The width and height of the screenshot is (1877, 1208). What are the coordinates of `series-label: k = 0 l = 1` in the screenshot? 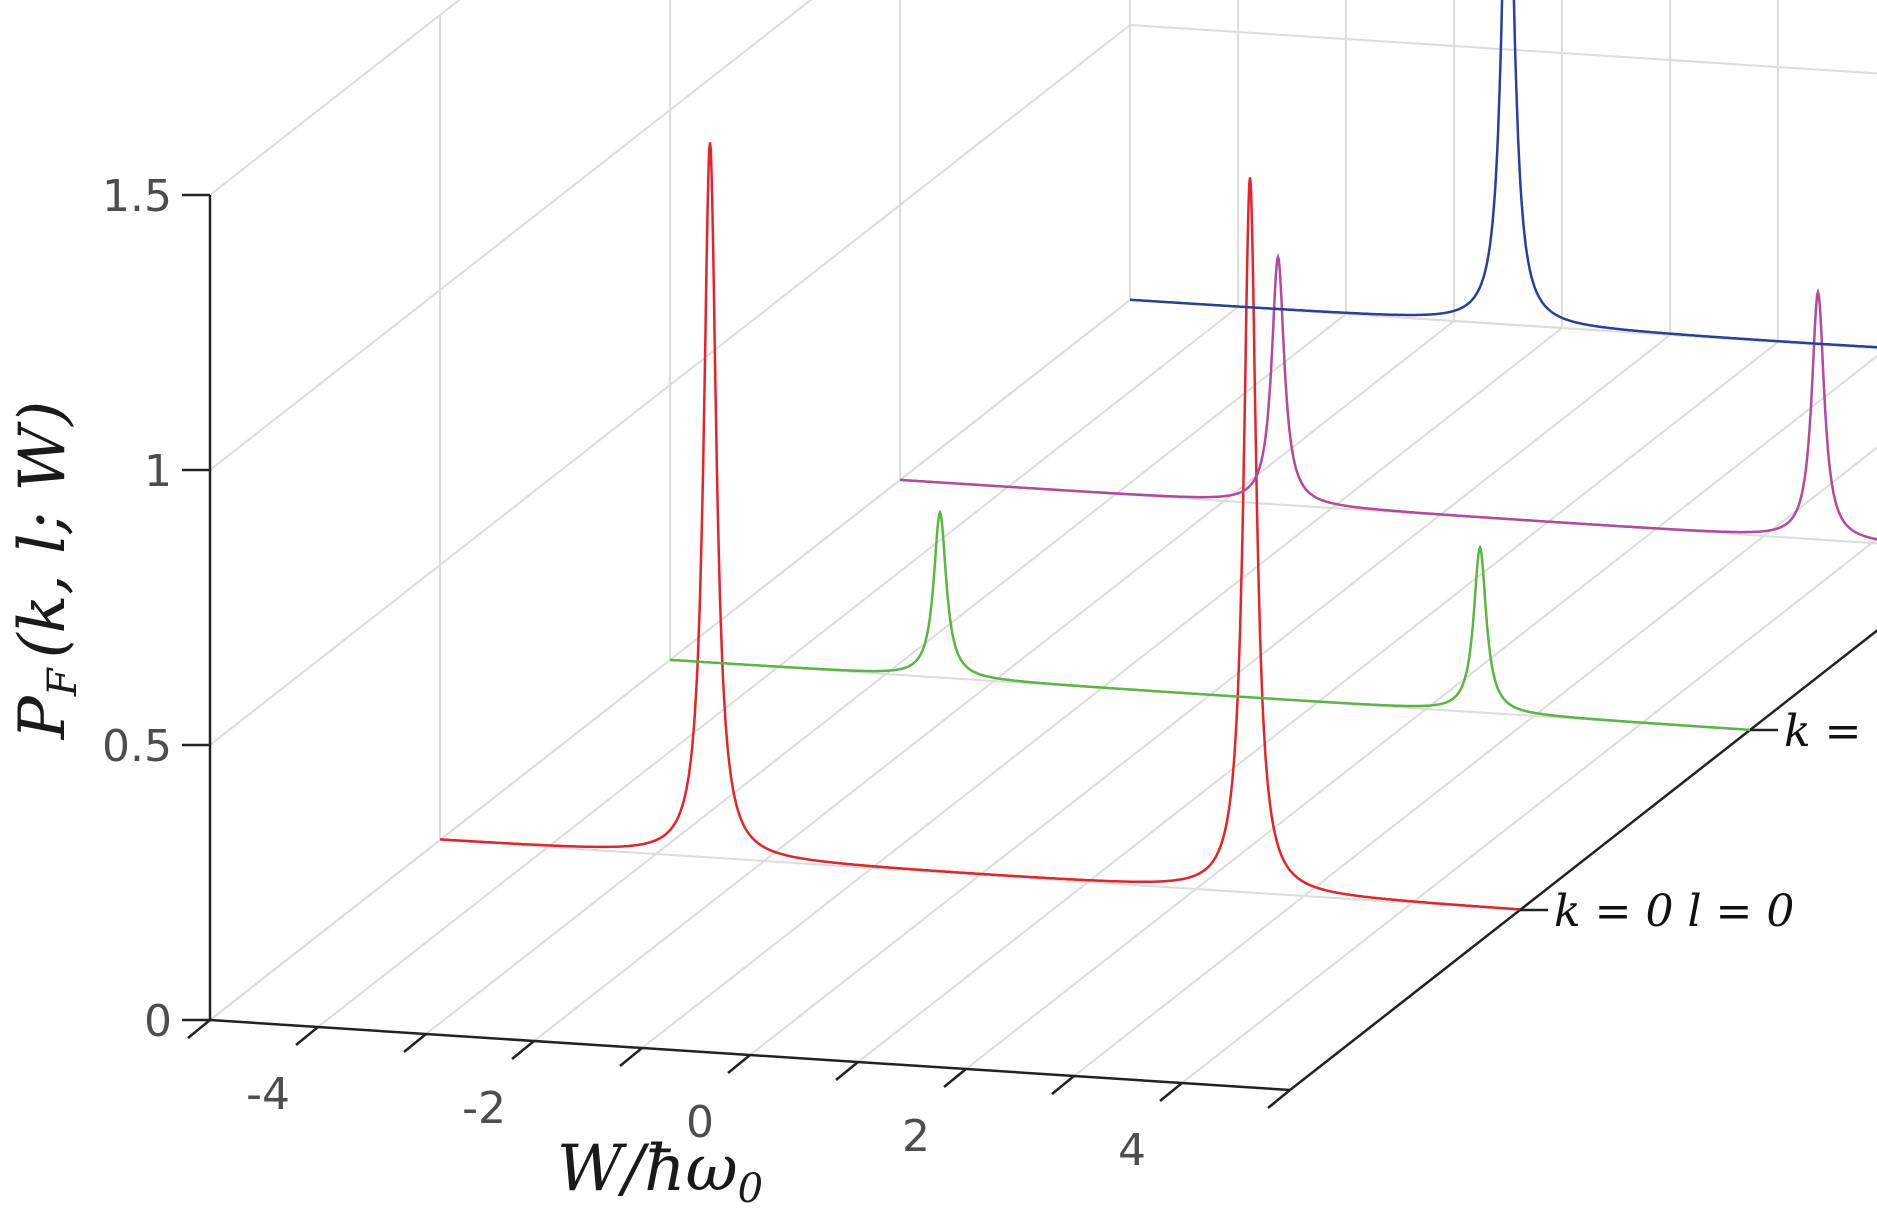 It's located at (1830, 731).